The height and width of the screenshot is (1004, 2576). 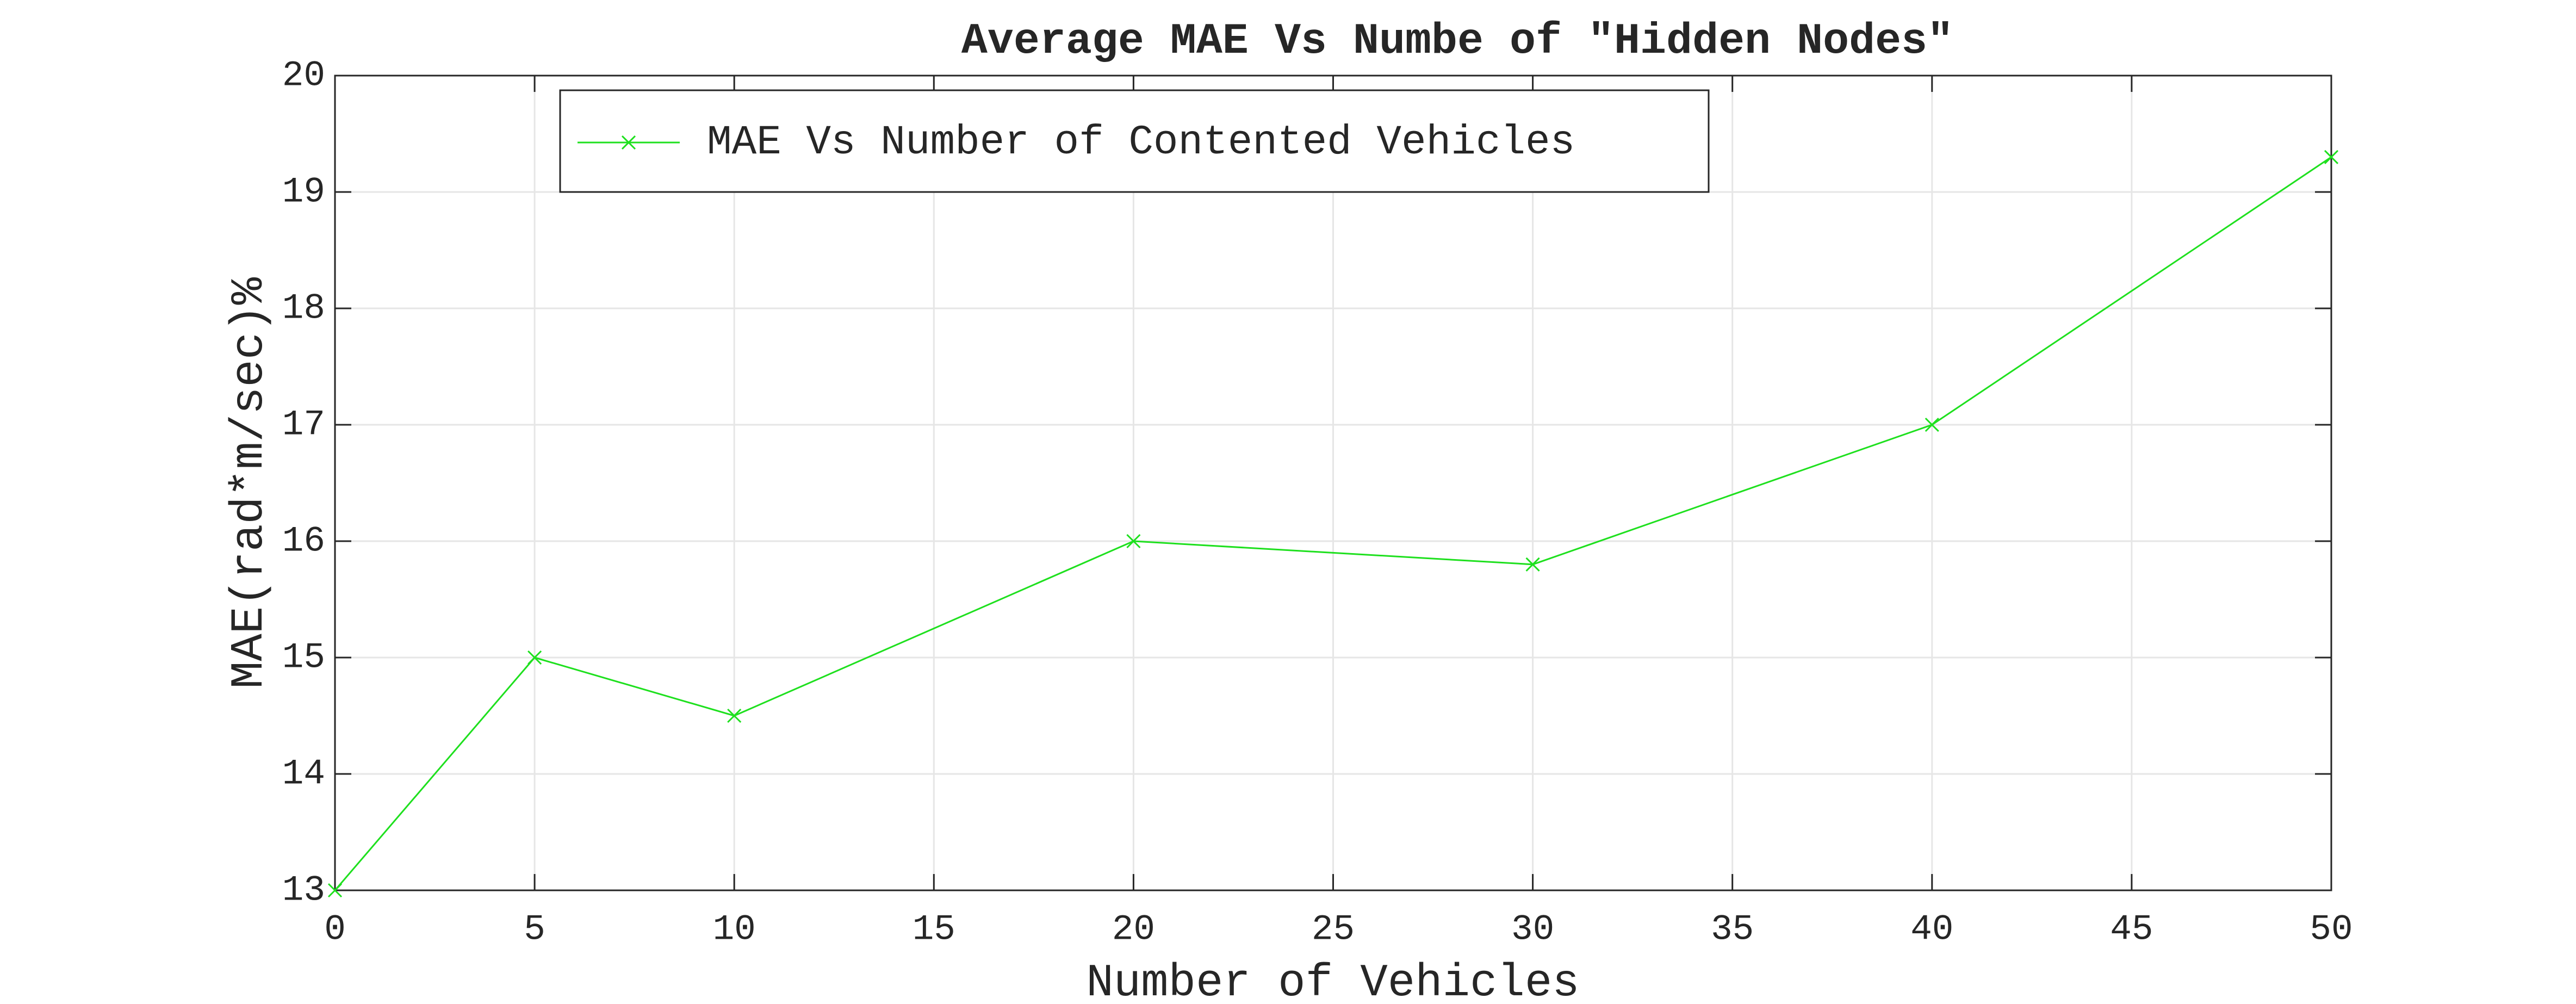 I want to click on x-tick-label: 0, so click(x=335, y=929).